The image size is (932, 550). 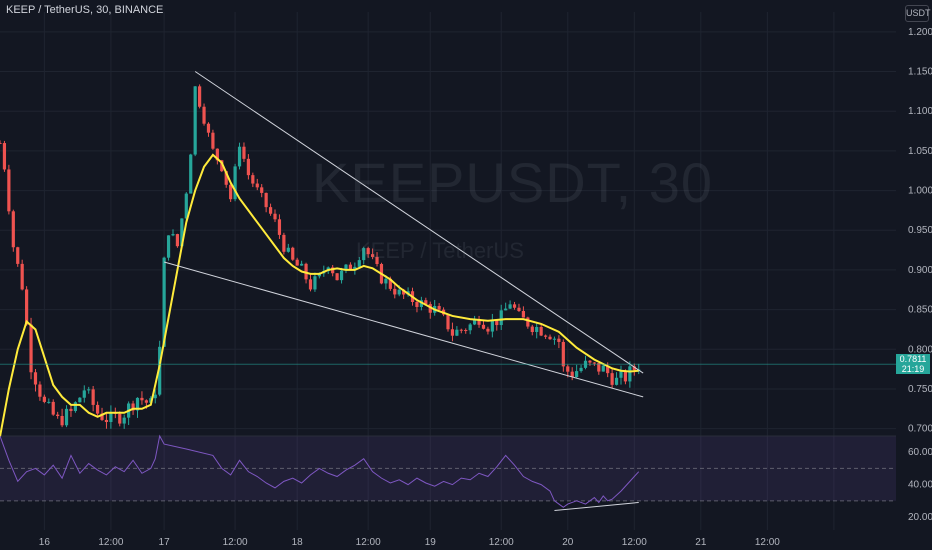 I want to click on y-tick-label: 1.1500, so click(x=920, y=72).